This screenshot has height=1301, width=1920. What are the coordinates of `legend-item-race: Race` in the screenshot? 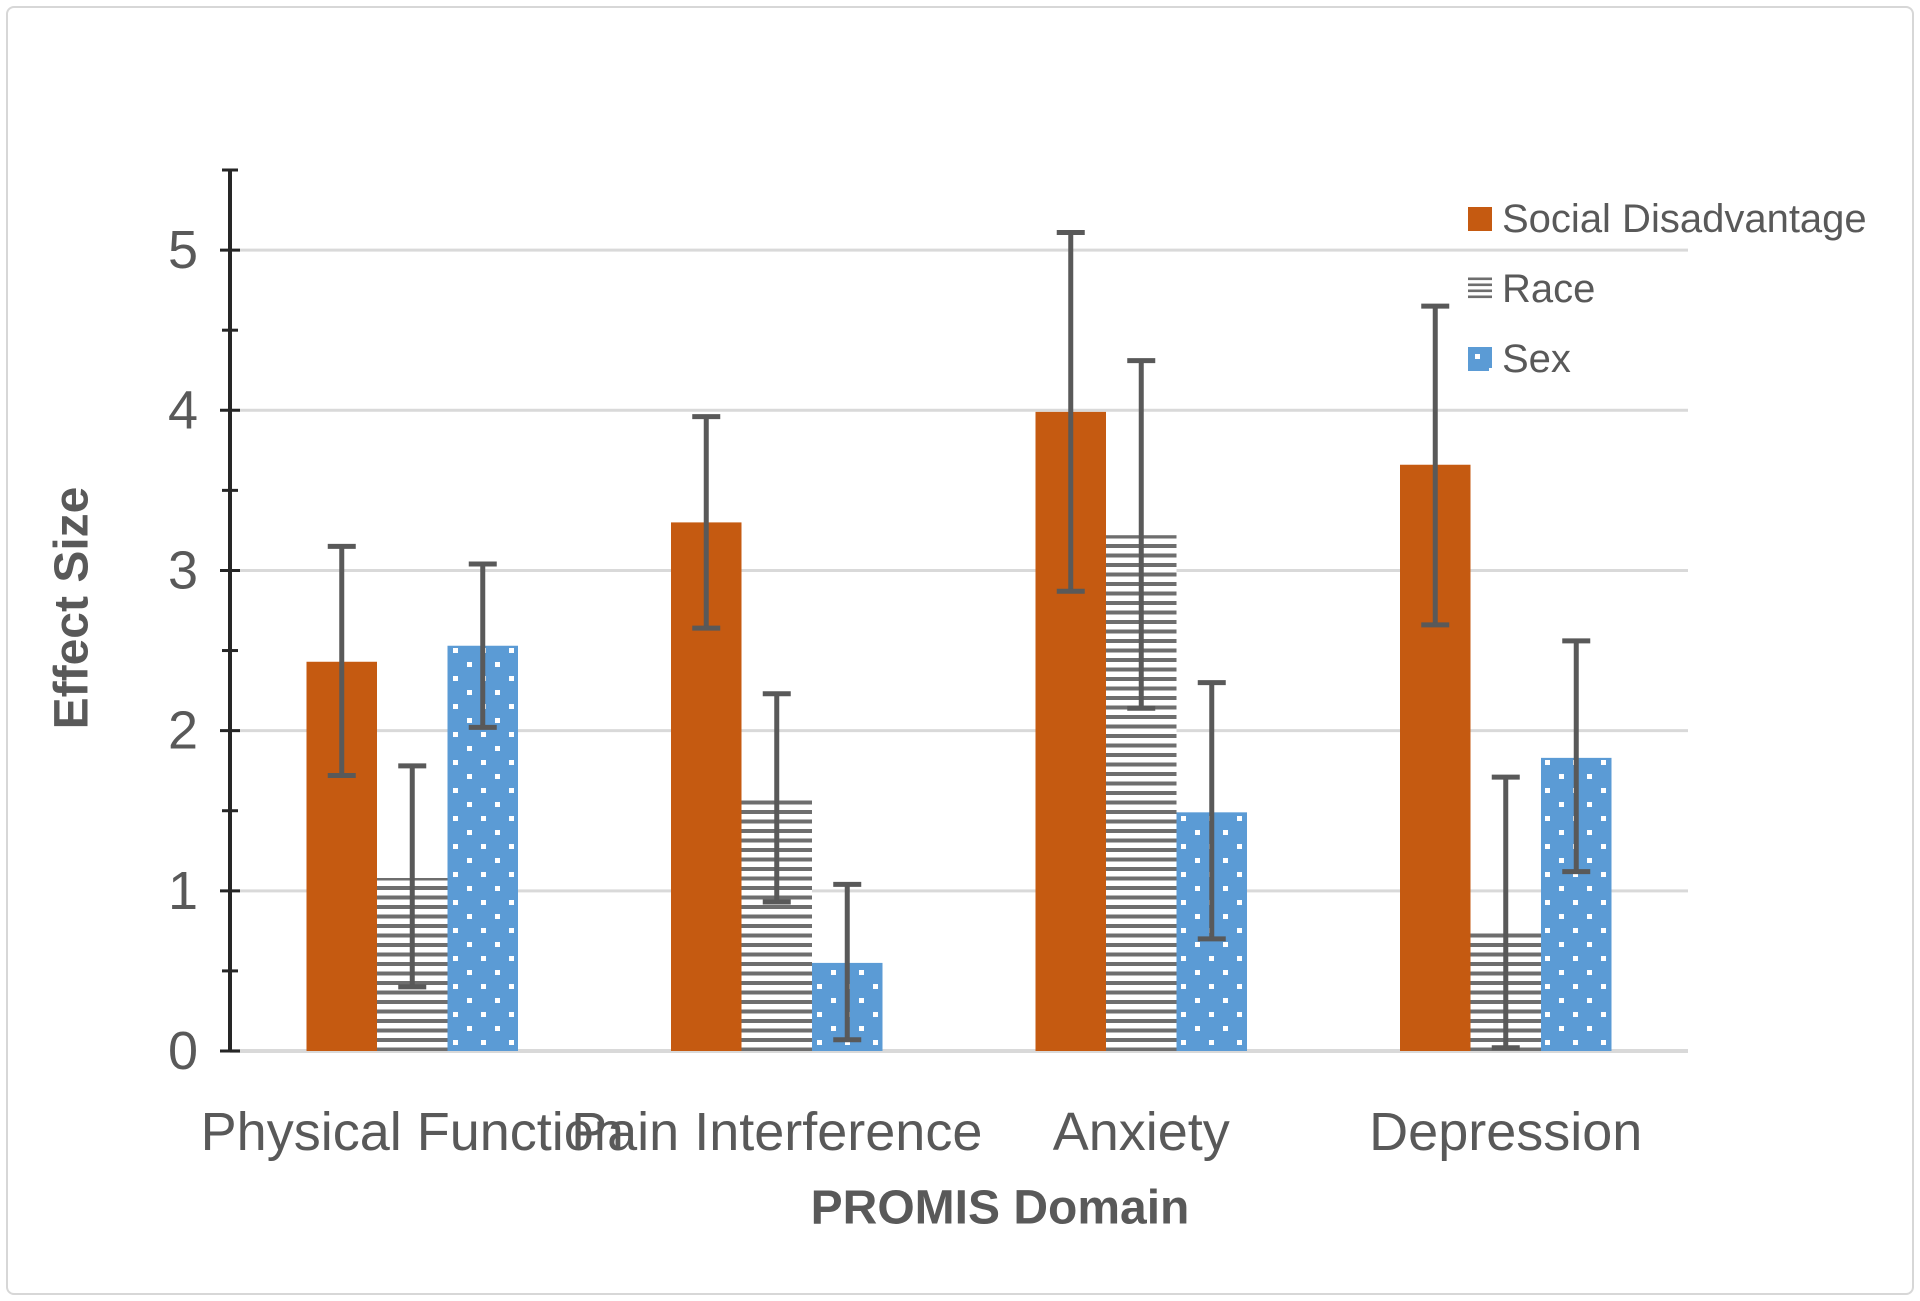 It's located at (1531, 289).